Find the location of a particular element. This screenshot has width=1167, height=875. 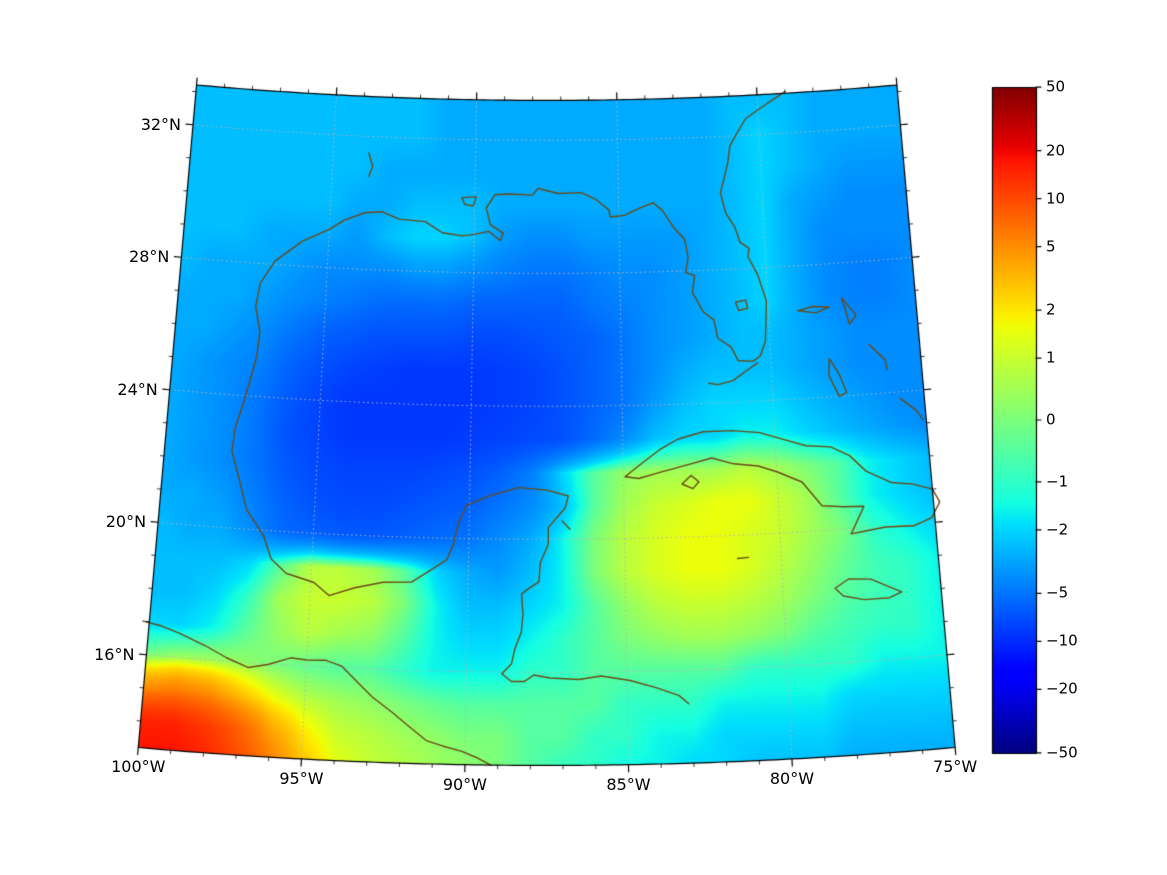

lat-tick-label: 32°N is located at coordinates (161, 124).